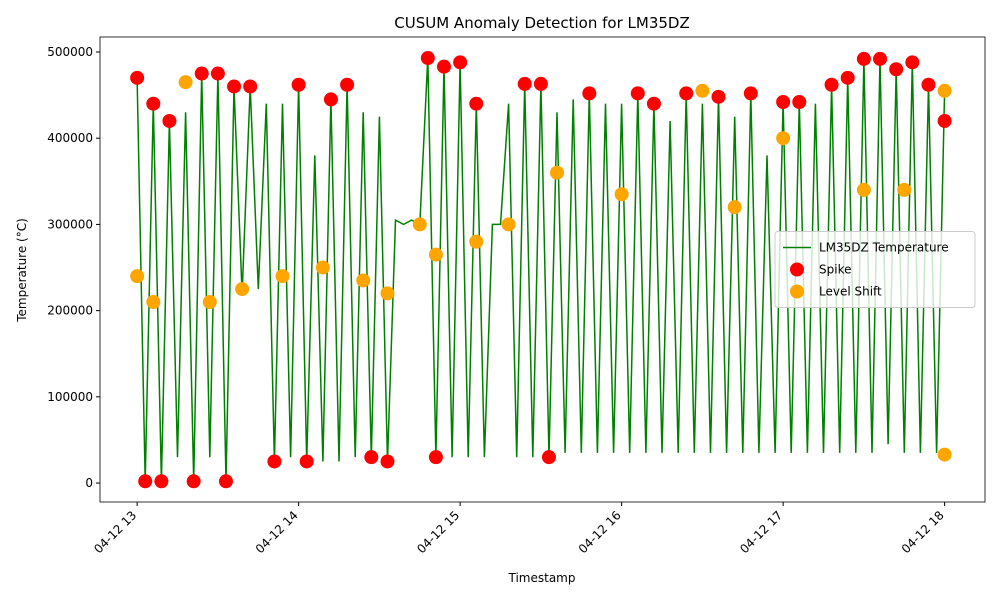 The image size is (1000, 600). Describe the element at coordinates (850, 292) in the screenshot. I see `legend-label: Level Shift` at that location.